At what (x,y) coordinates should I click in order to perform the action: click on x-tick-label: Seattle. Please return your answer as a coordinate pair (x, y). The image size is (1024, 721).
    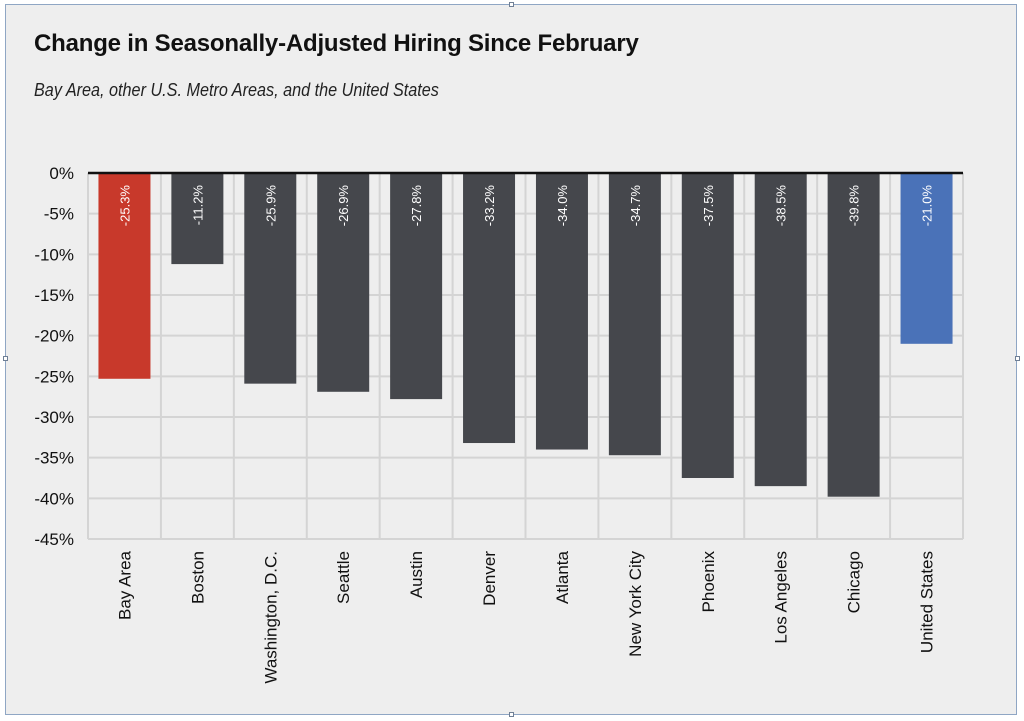
    Looking at the image, I should click on (343, 577).